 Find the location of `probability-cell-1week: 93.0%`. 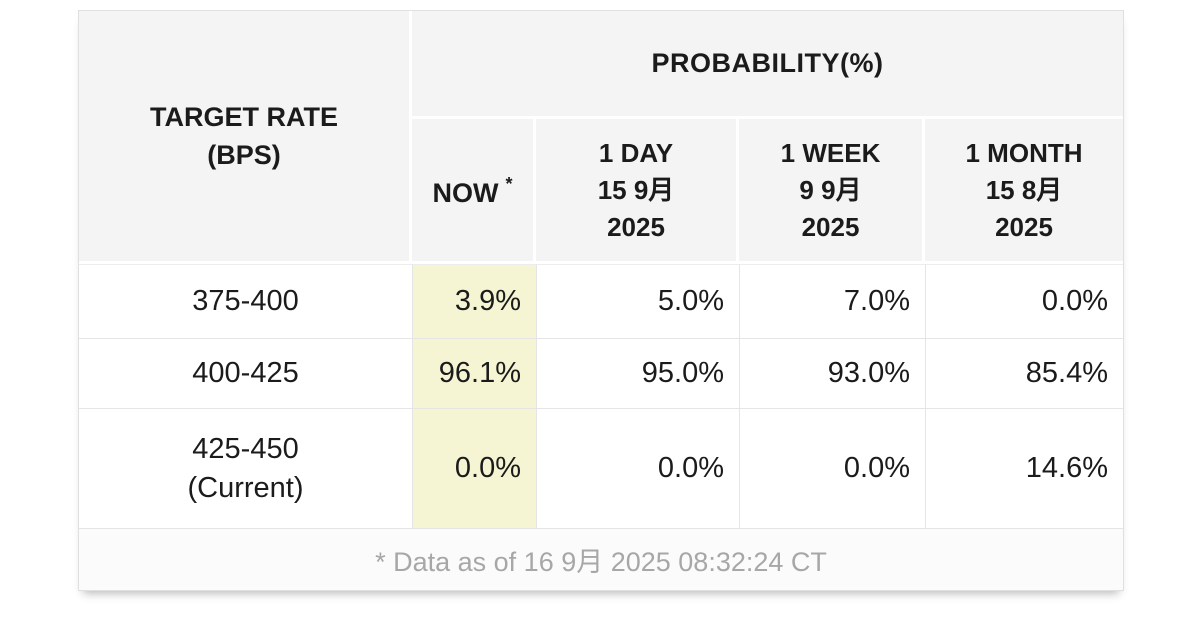

probability-cell-1week: 93.0% is located at coordinates (832, 373).